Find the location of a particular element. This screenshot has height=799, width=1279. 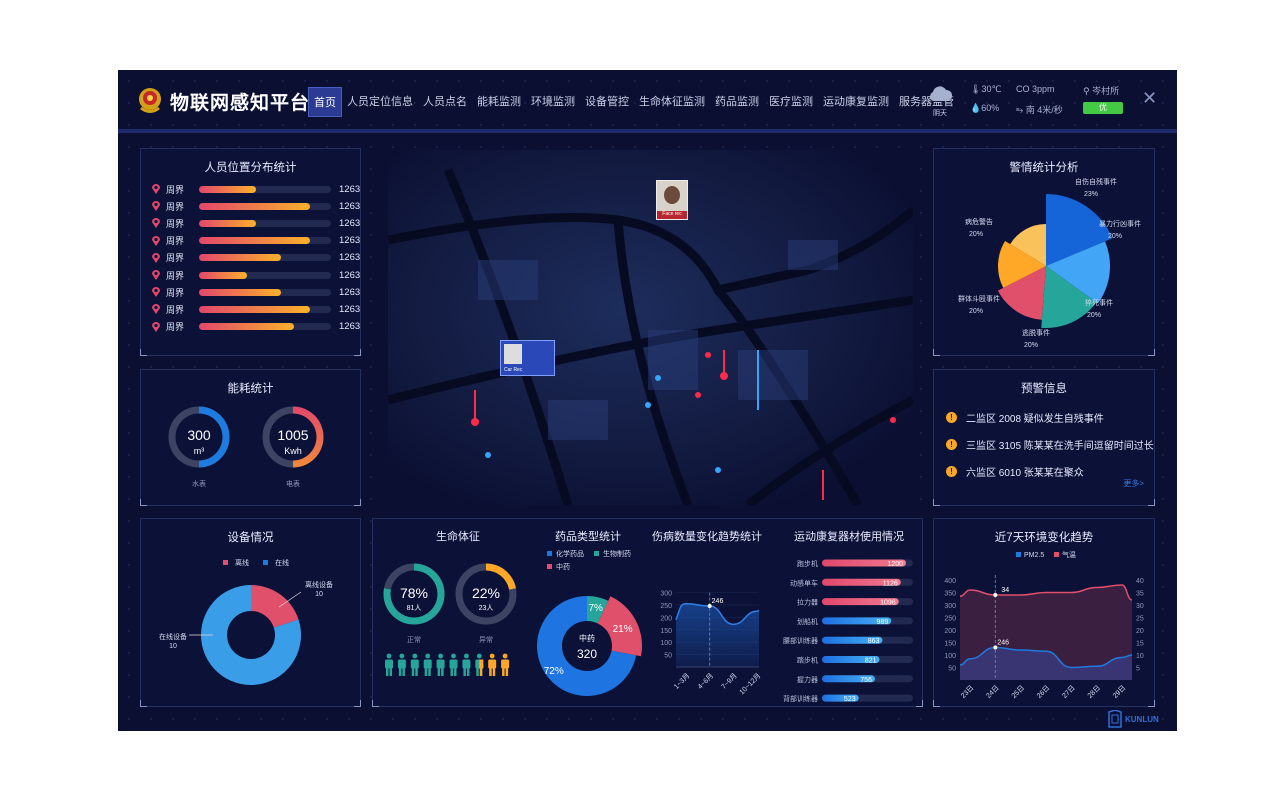

label-line is located at coordinates (290, 599).